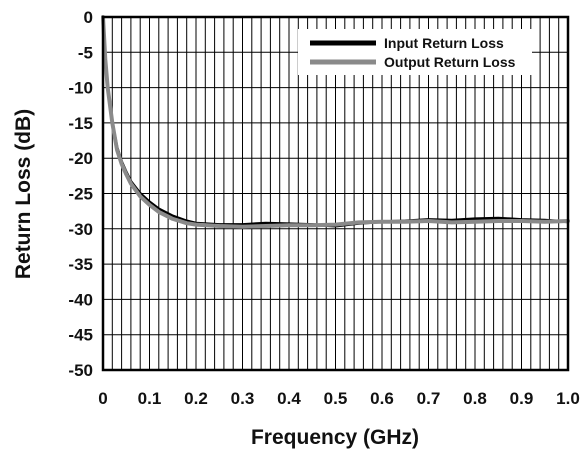 The image size is (580, 452). I want to click on legend-label-input: Input Return Loss, so click(444, 43).